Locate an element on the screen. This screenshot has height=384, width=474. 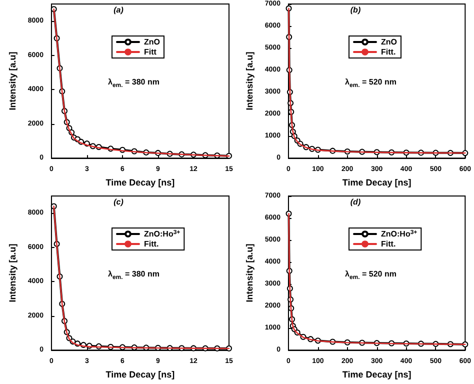
chart-title: (a) is located at coordinates (119, 10).